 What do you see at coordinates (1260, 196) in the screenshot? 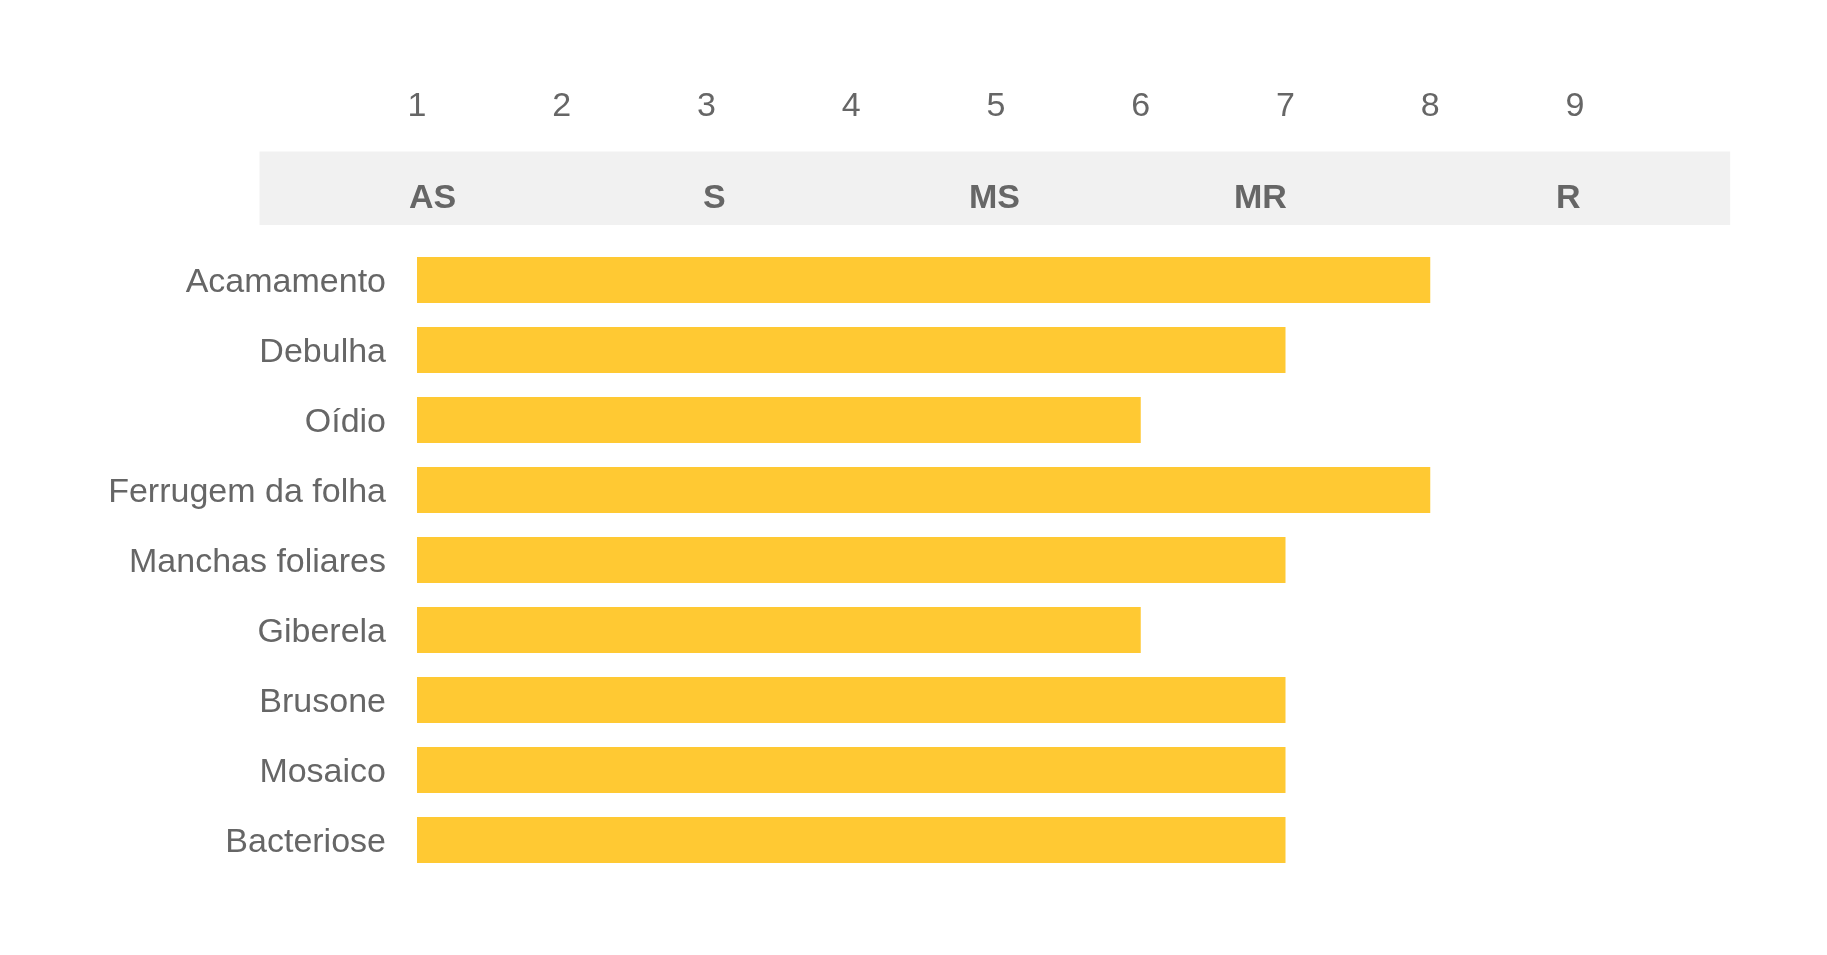
I see `text: MR` at bounding box center [1260, 196].